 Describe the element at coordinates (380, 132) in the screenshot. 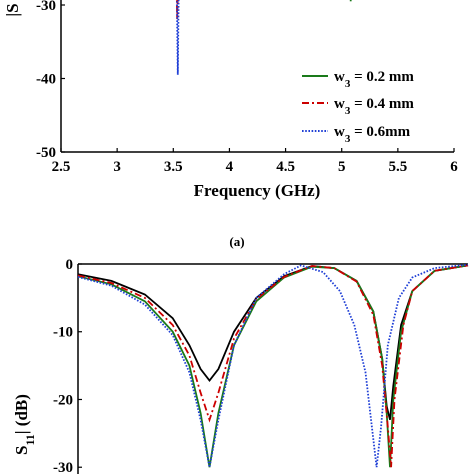

I see `legend-label-value: = 0.6mm` at that location.